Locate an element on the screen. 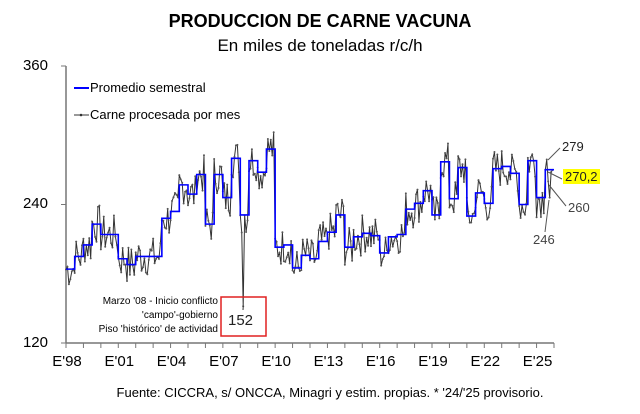 Image resolution: width=640 pixels, height=414 pixels. chart-subtitle: En miles de toneladas r/c/h is located at coordinates (320, 45).